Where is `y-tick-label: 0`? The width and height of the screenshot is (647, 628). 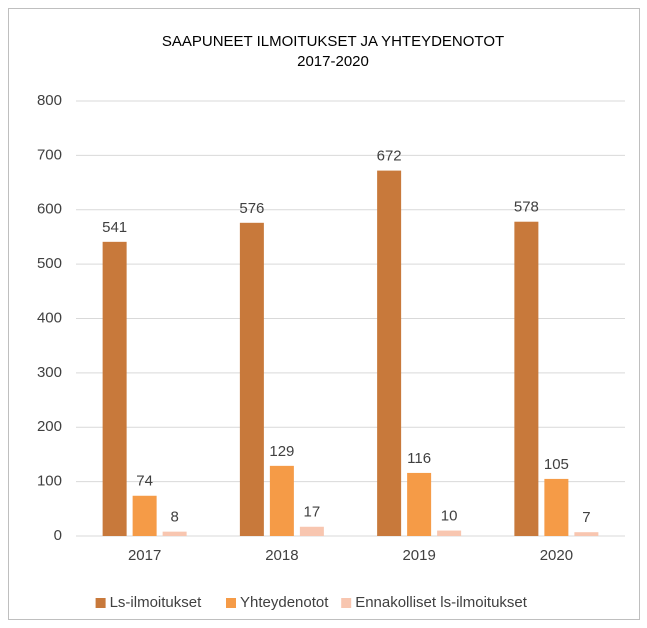
y-tick-label: 0 is located at coordinates (58, 535).